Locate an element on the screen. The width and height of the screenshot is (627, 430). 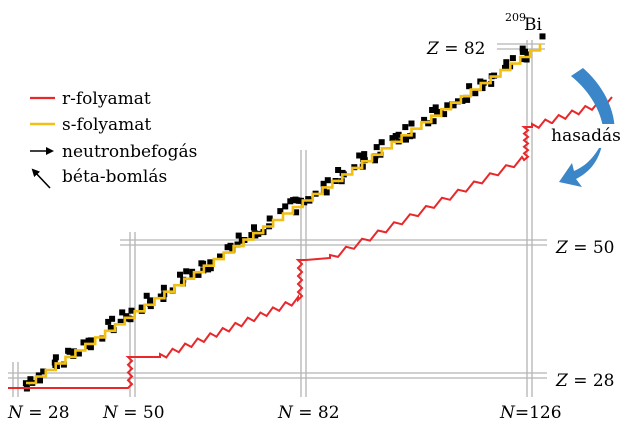
n-50-label: N = 50 is located at coordinates (133, 413).